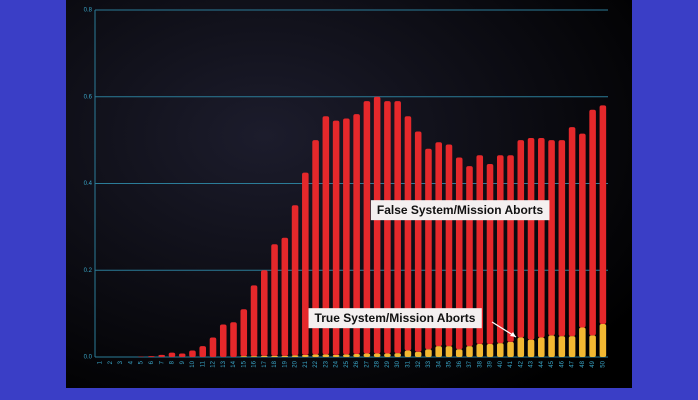 The width and height of the screenshot is (698, 400). Describe the element at coordinates (562, 363) in the screenshot. I see `x-tick-label: 46` at that location.